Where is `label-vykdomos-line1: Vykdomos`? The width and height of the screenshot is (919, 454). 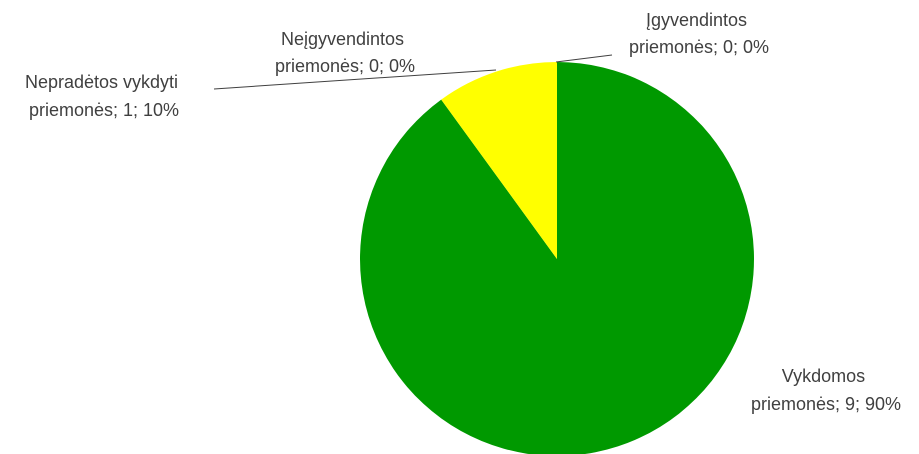 label-vykdomos-line1: Vykdomos is located at coordinates (823, 376).